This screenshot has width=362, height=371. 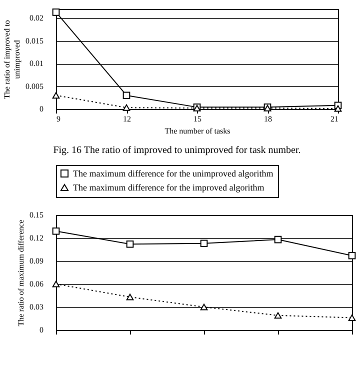 I want to click on y-tick-label: 0.015, so click(x=35, y=41).